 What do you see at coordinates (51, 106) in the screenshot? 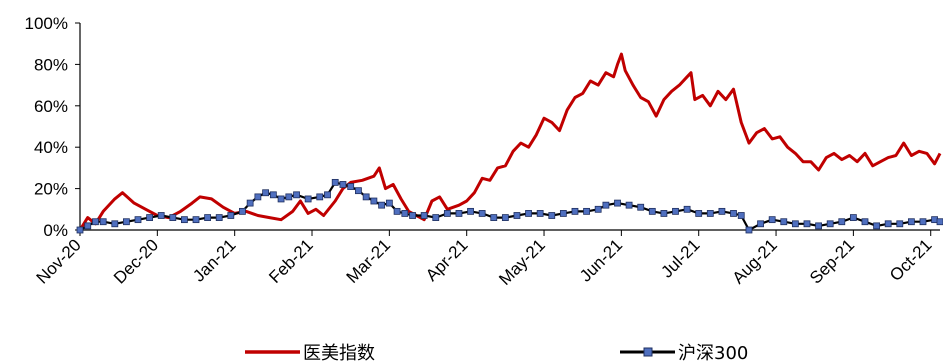
I see `y-tick-label: 60%` at bounding box center [51, 106].